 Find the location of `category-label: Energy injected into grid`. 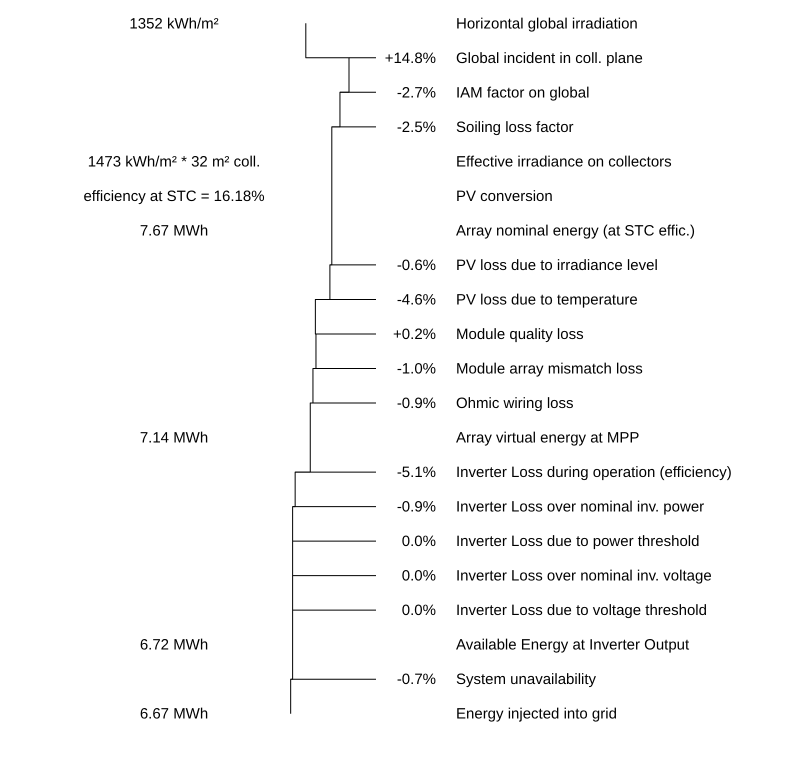

category-label: Energy injected into grid is located at coordinates (536, 714).